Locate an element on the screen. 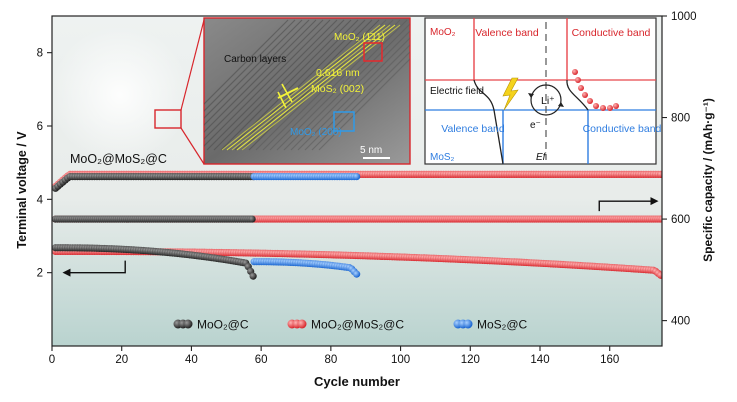 This screenshot has height=402, width=737. ion-dots is located at coordinates (595, 90).